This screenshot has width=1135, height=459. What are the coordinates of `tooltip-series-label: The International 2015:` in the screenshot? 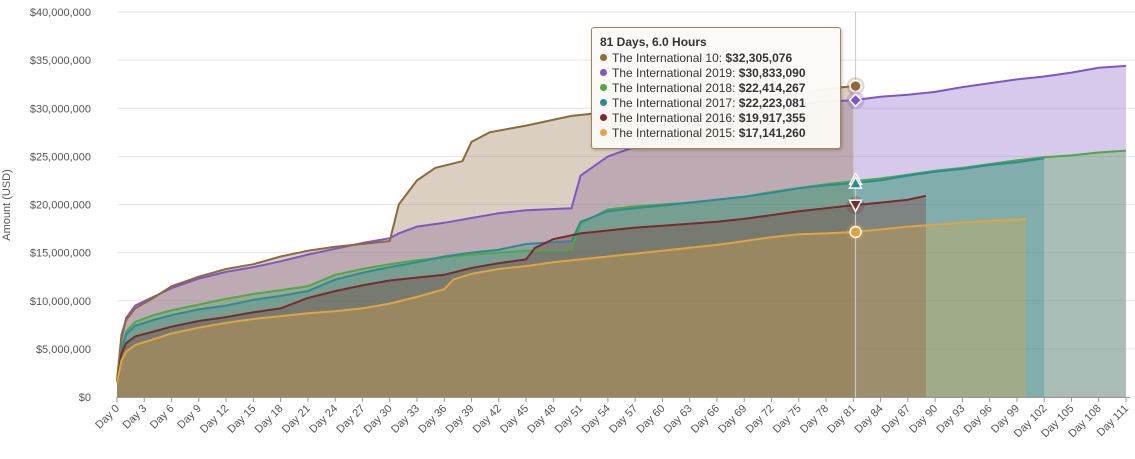 It's located at (675, 133).